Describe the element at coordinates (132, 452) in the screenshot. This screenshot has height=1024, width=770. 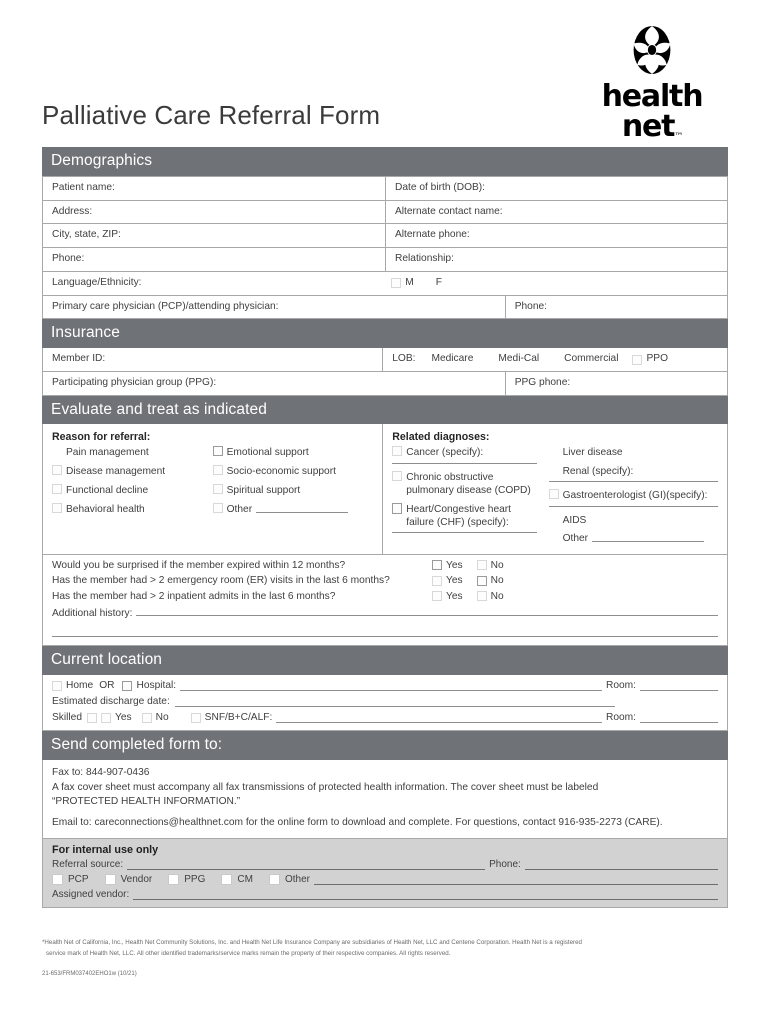
I see `reason-option-pain-management: Pain management` at that location.